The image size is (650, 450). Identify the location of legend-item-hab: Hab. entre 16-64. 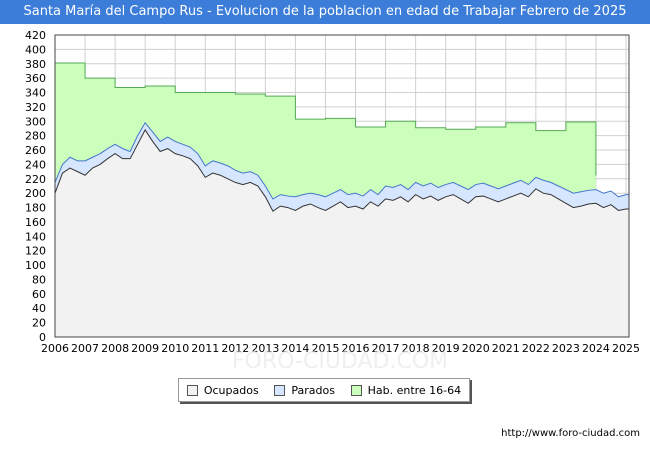
(406, 390).